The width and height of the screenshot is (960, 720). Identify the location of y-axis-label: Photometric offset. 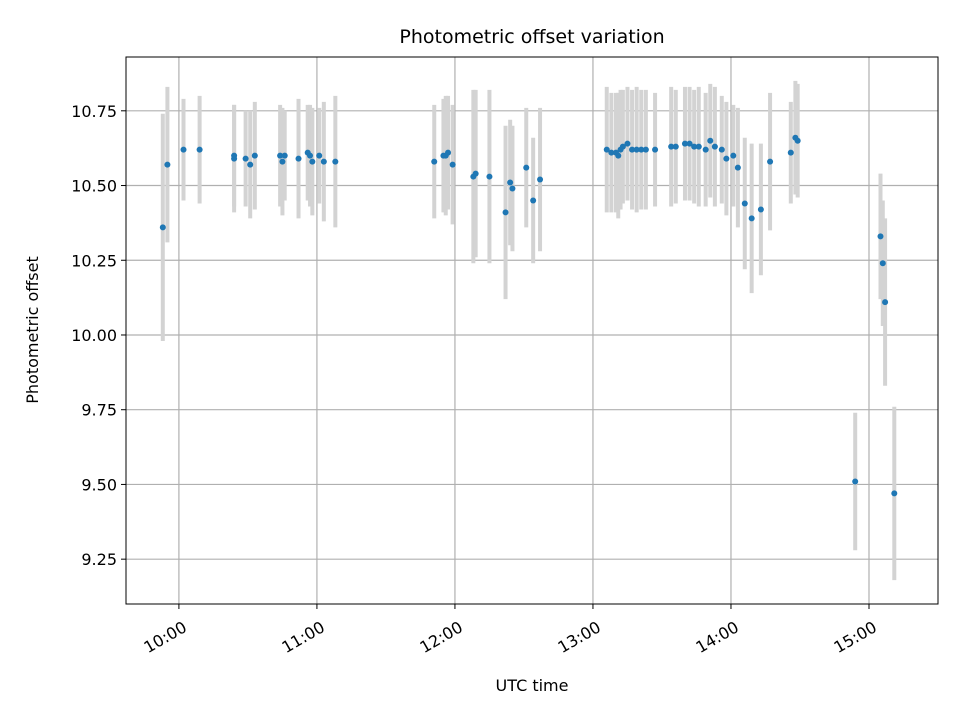
(32, 330).